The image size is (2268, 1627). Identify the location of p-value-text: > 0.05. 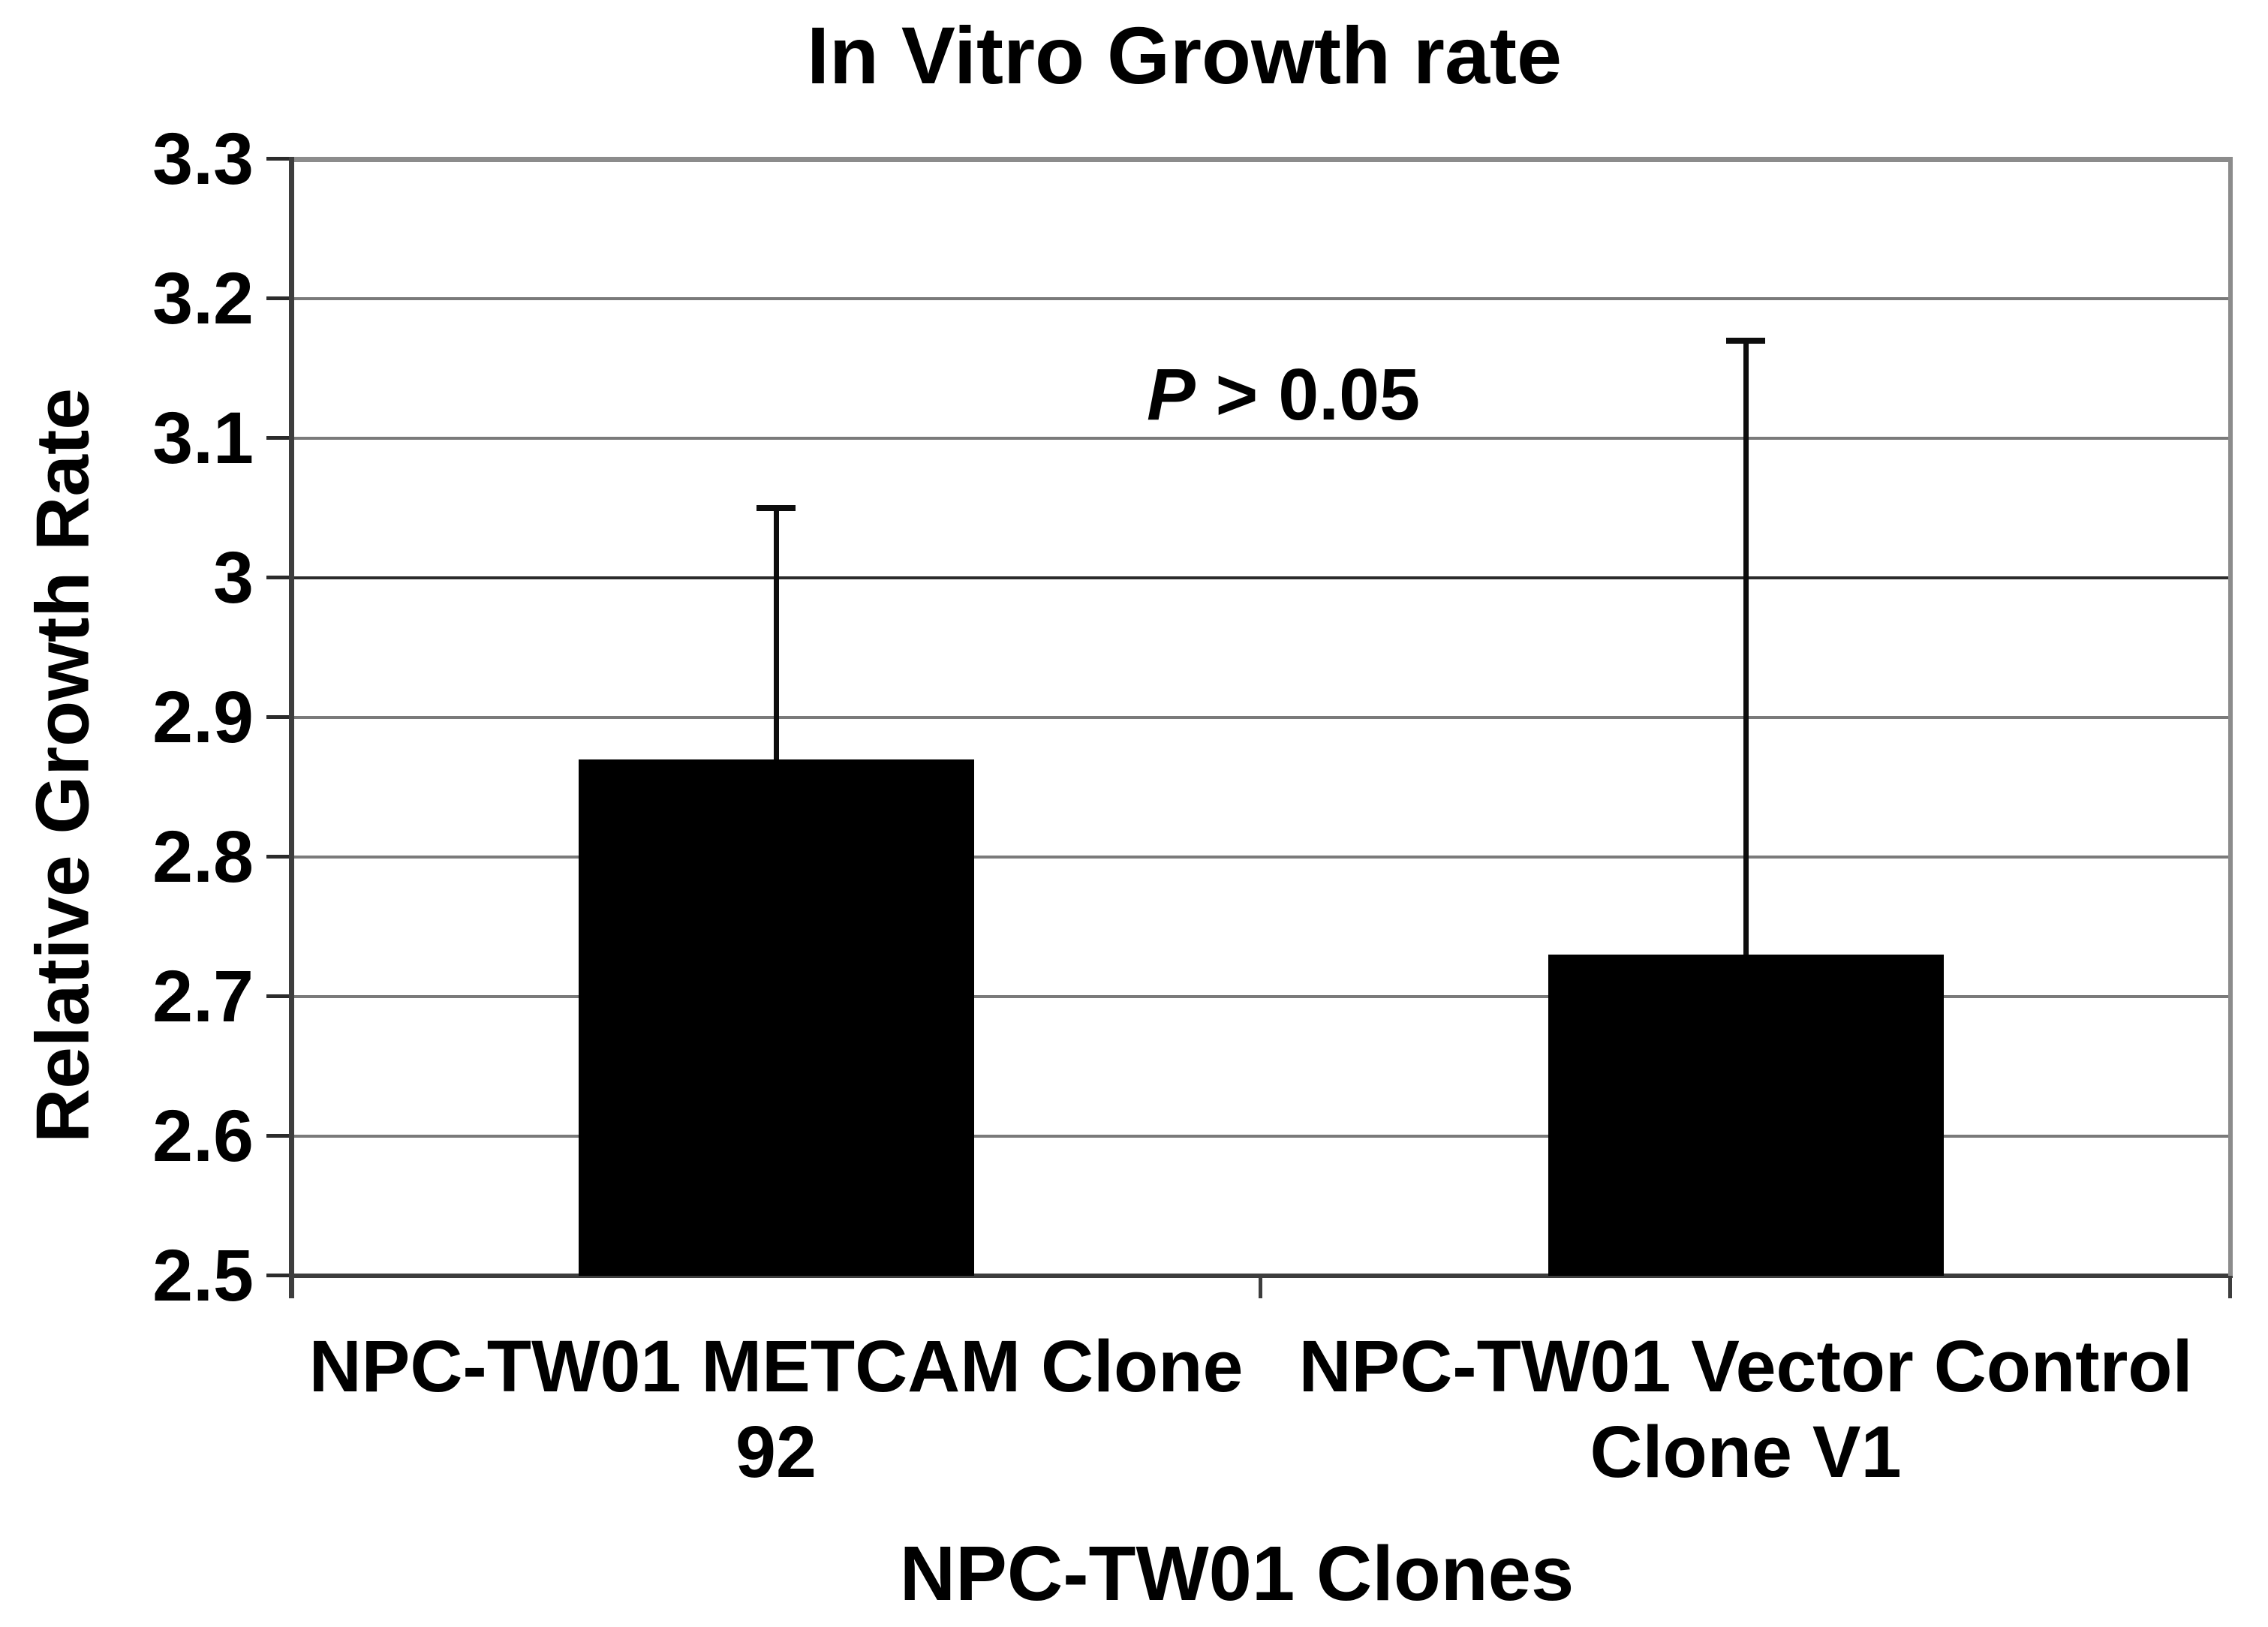
(1308, 394).